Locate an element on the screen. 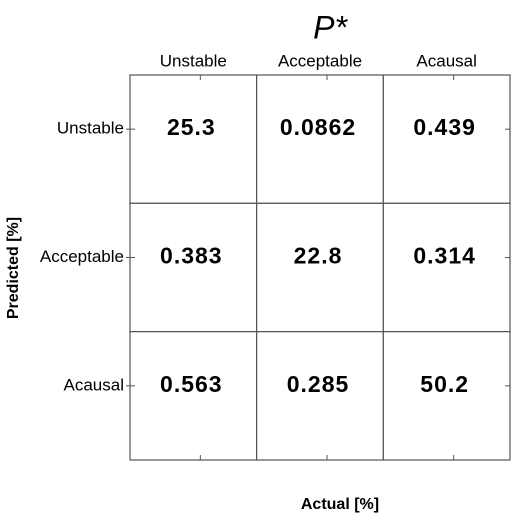  cell-value: 0.439 is located at coordinates (444, 127).